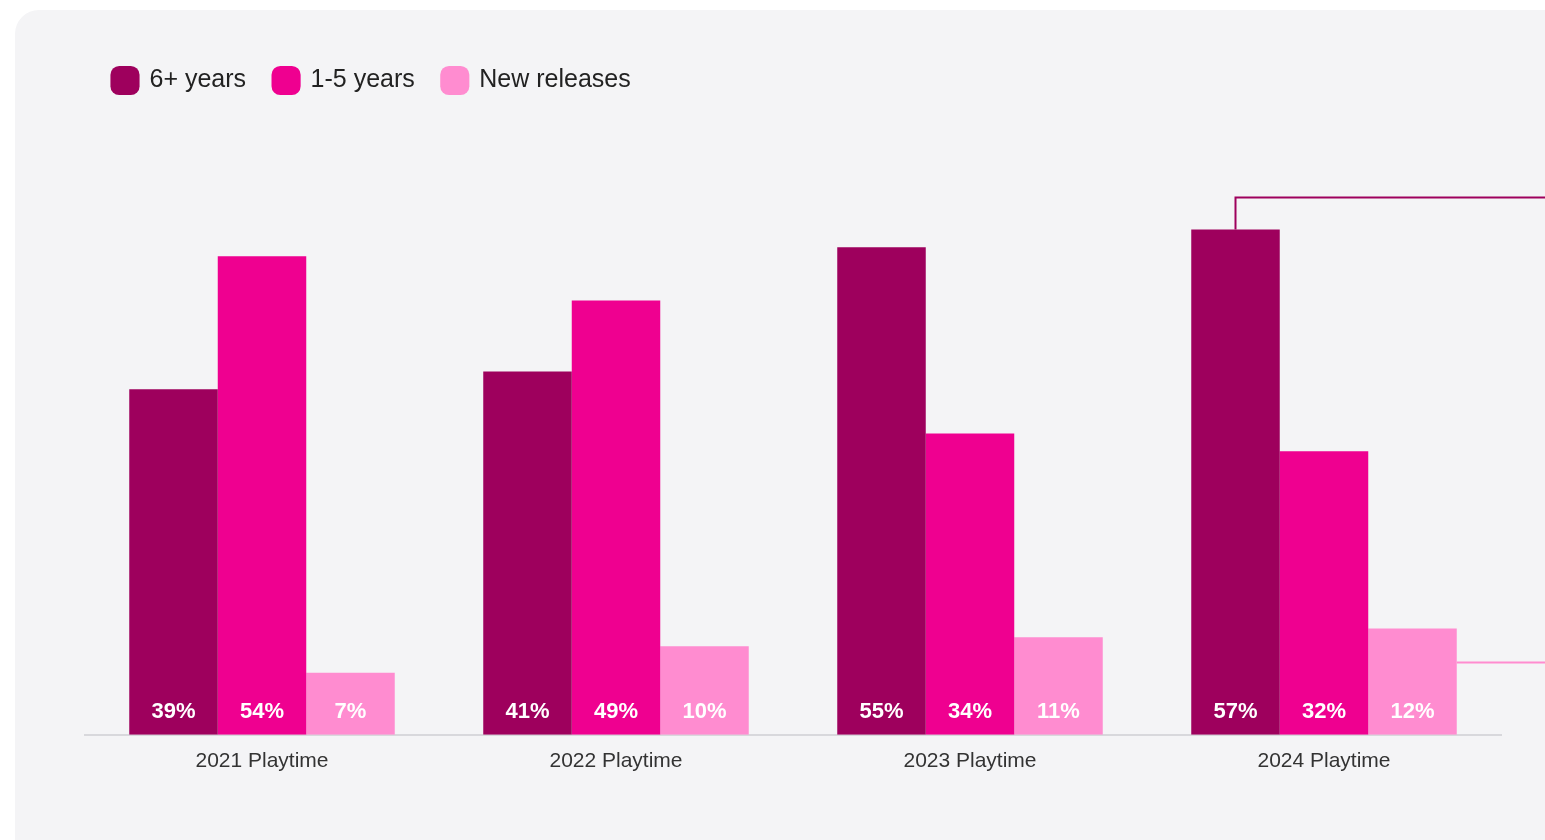 The height and width of the screenshot is (840, 1545). Describe the element at coordinates (1235, 710) in the screenshot. I see `data-label: 57%` at that location.